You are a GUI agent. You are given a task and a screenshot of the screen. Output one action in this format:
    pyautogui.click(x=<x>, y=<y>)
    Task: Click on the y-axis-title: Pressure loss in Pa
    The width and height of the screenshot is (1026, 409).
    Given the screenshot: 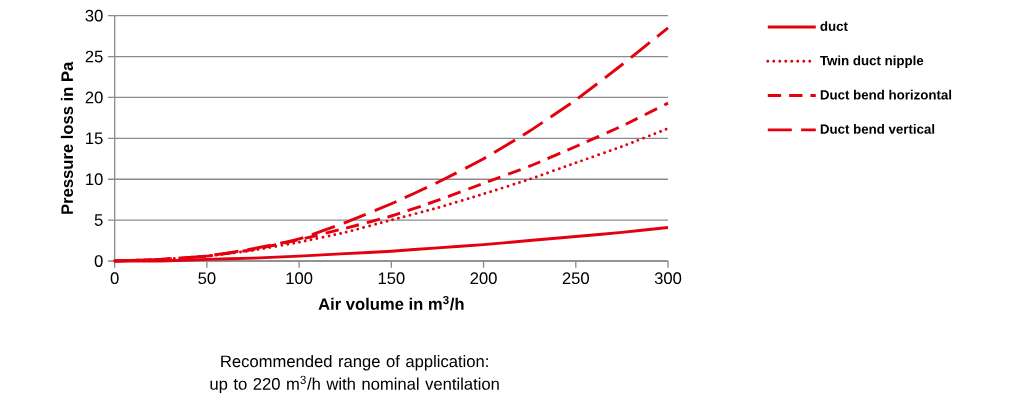 What is the action you would take?
    pyautogui.click(x=67, y=137)
    